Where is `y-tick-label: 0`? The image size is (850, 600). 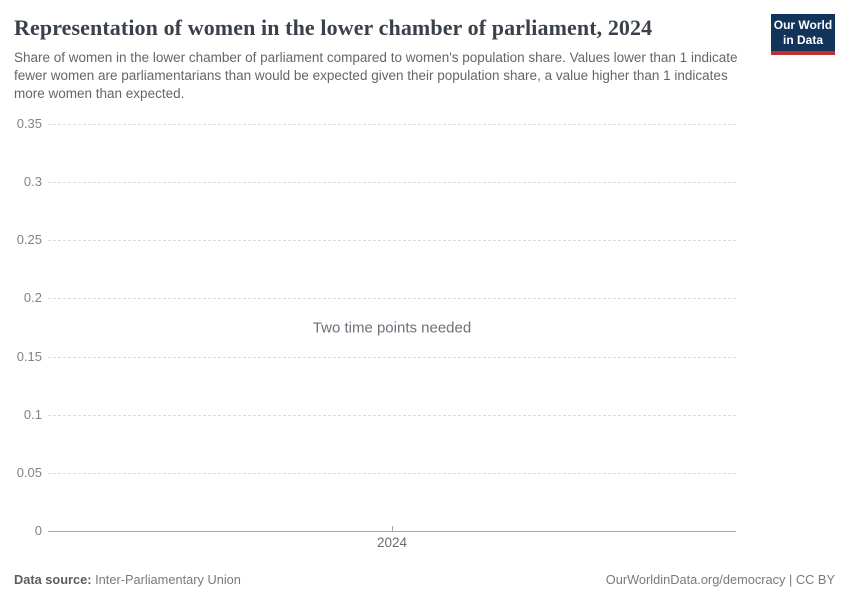 y-tick-label: 0 is located at coordinates (38, 531).